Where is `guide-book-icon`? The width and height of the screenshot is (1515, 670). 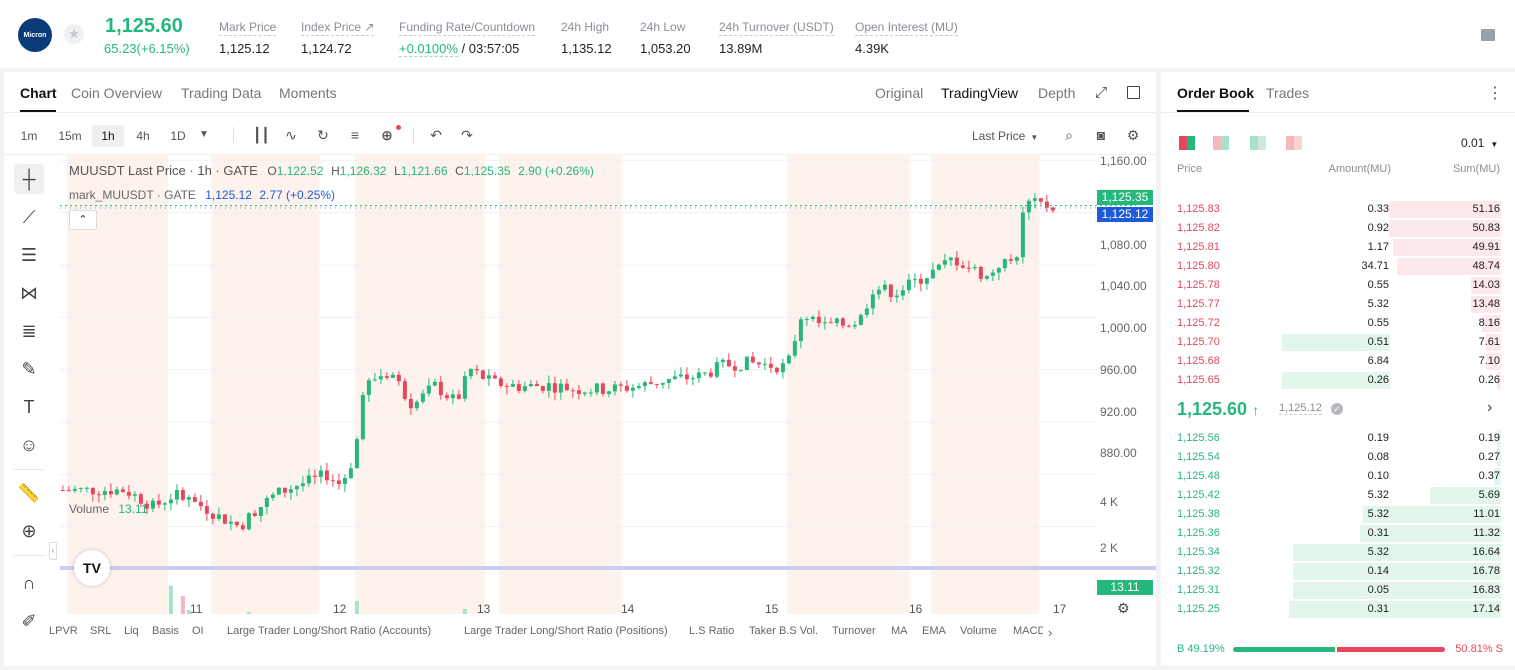 guide-book-icon is located at coordinates (1488, 35).